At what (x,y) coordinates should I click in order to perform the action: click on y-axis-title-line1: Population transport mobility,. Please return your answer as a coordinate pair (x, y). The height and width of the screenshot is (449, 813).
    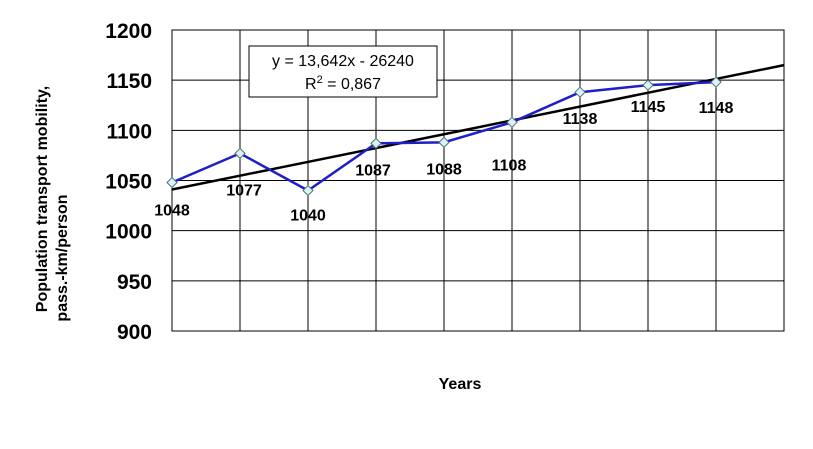
    Looking at the image, I should click on (42, 199).